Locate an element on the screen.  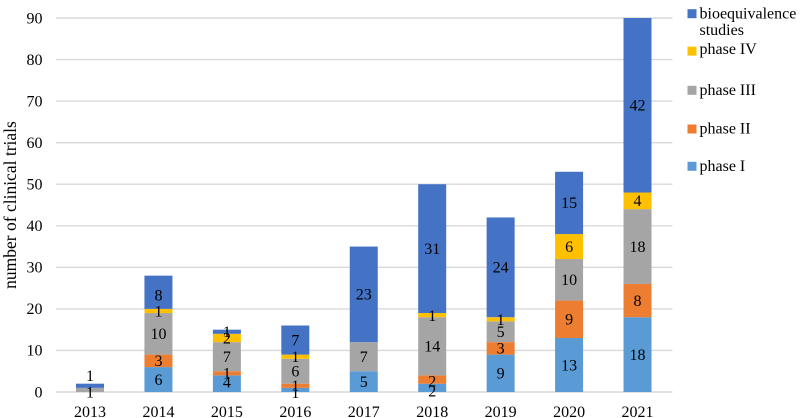
svg-text: 80 is located at coordinates (35, 60).